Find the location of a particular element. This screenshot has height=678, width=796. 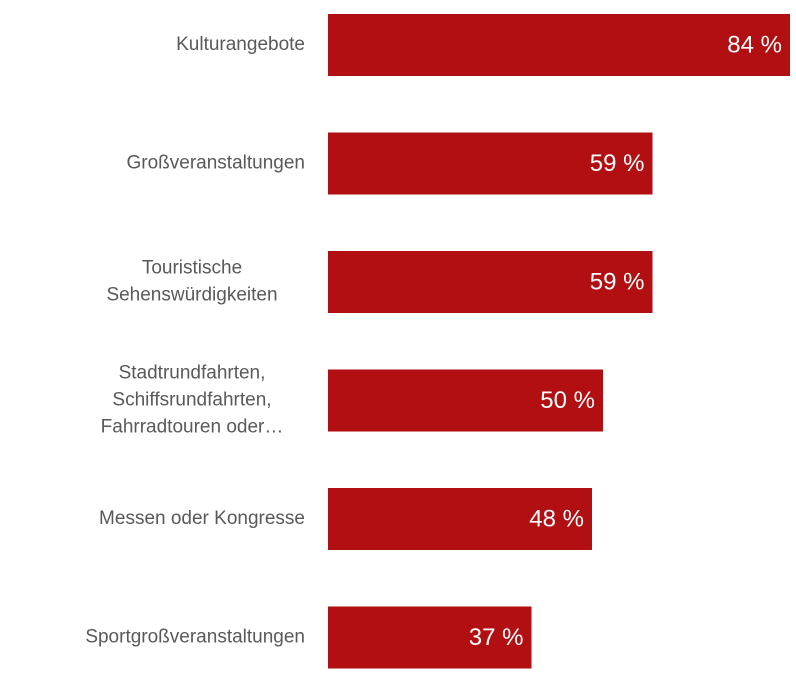

category-label-line: Touristische is located at coordinates (192, 268).